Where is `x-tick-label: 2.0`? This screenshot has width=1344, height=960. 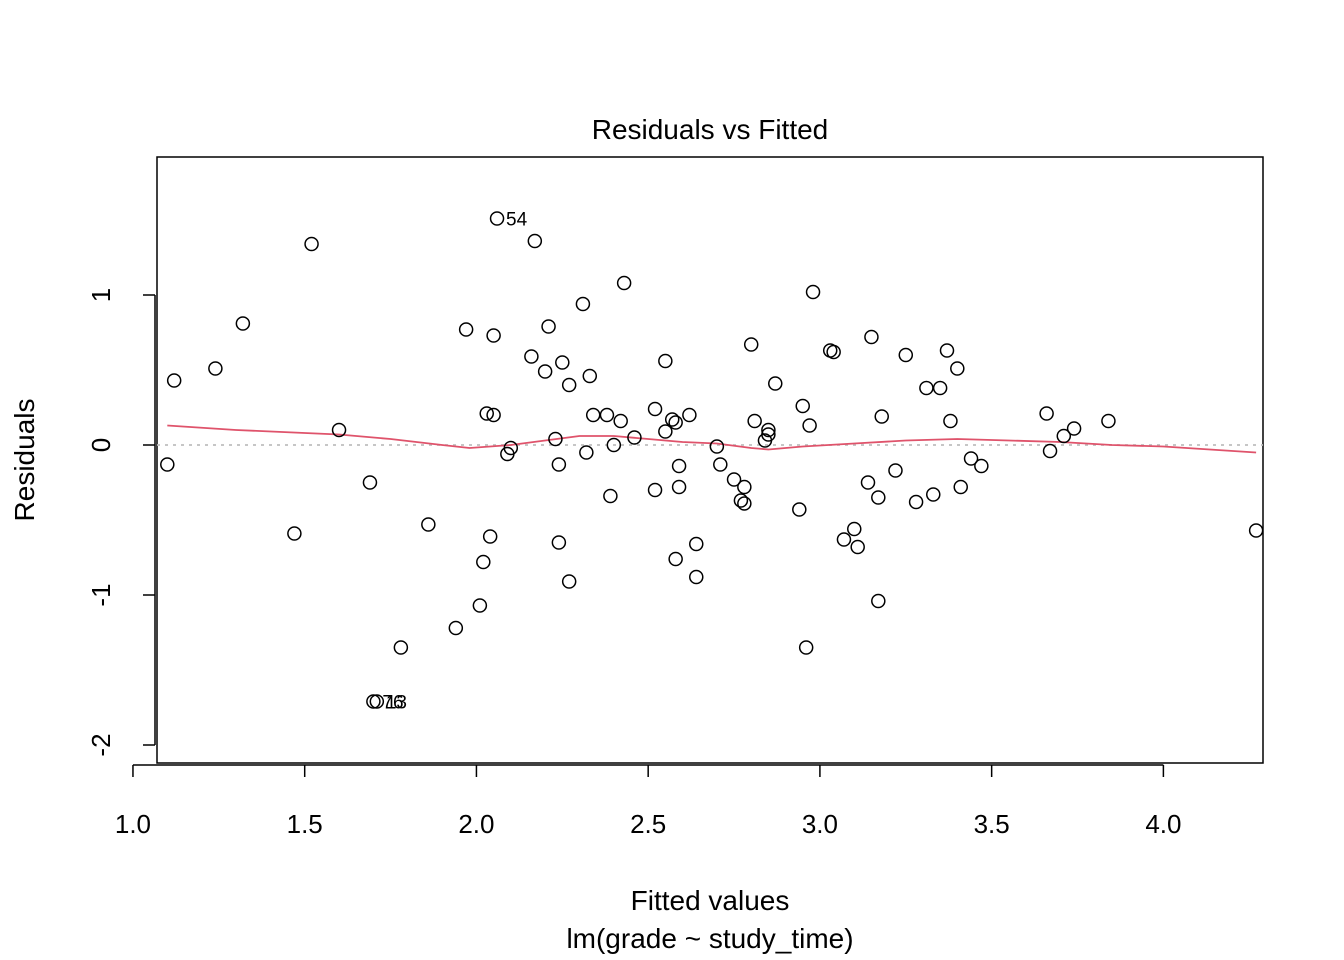
x-tick-label: 2.0 is located at coordinates (476, 824).